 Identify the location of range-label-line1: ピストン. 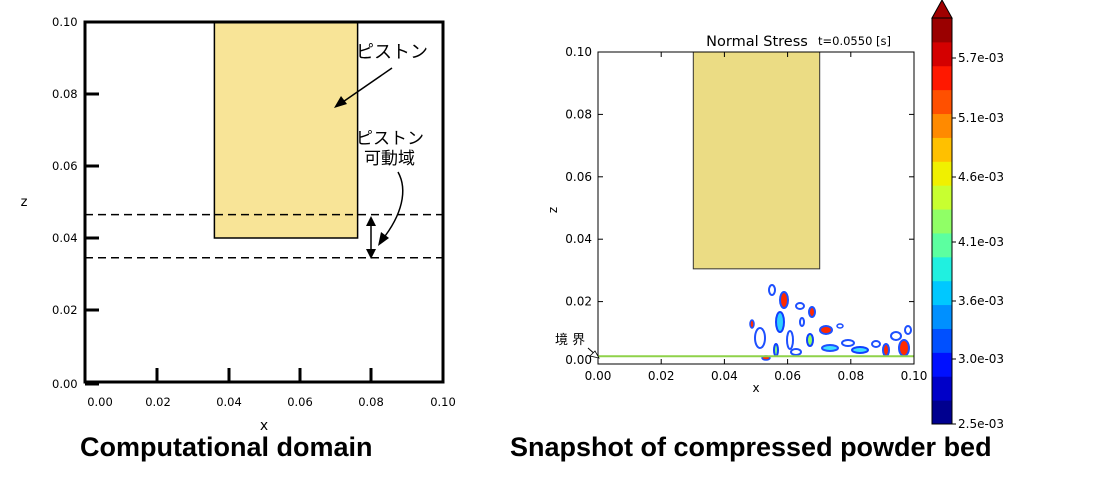
(390, 139).